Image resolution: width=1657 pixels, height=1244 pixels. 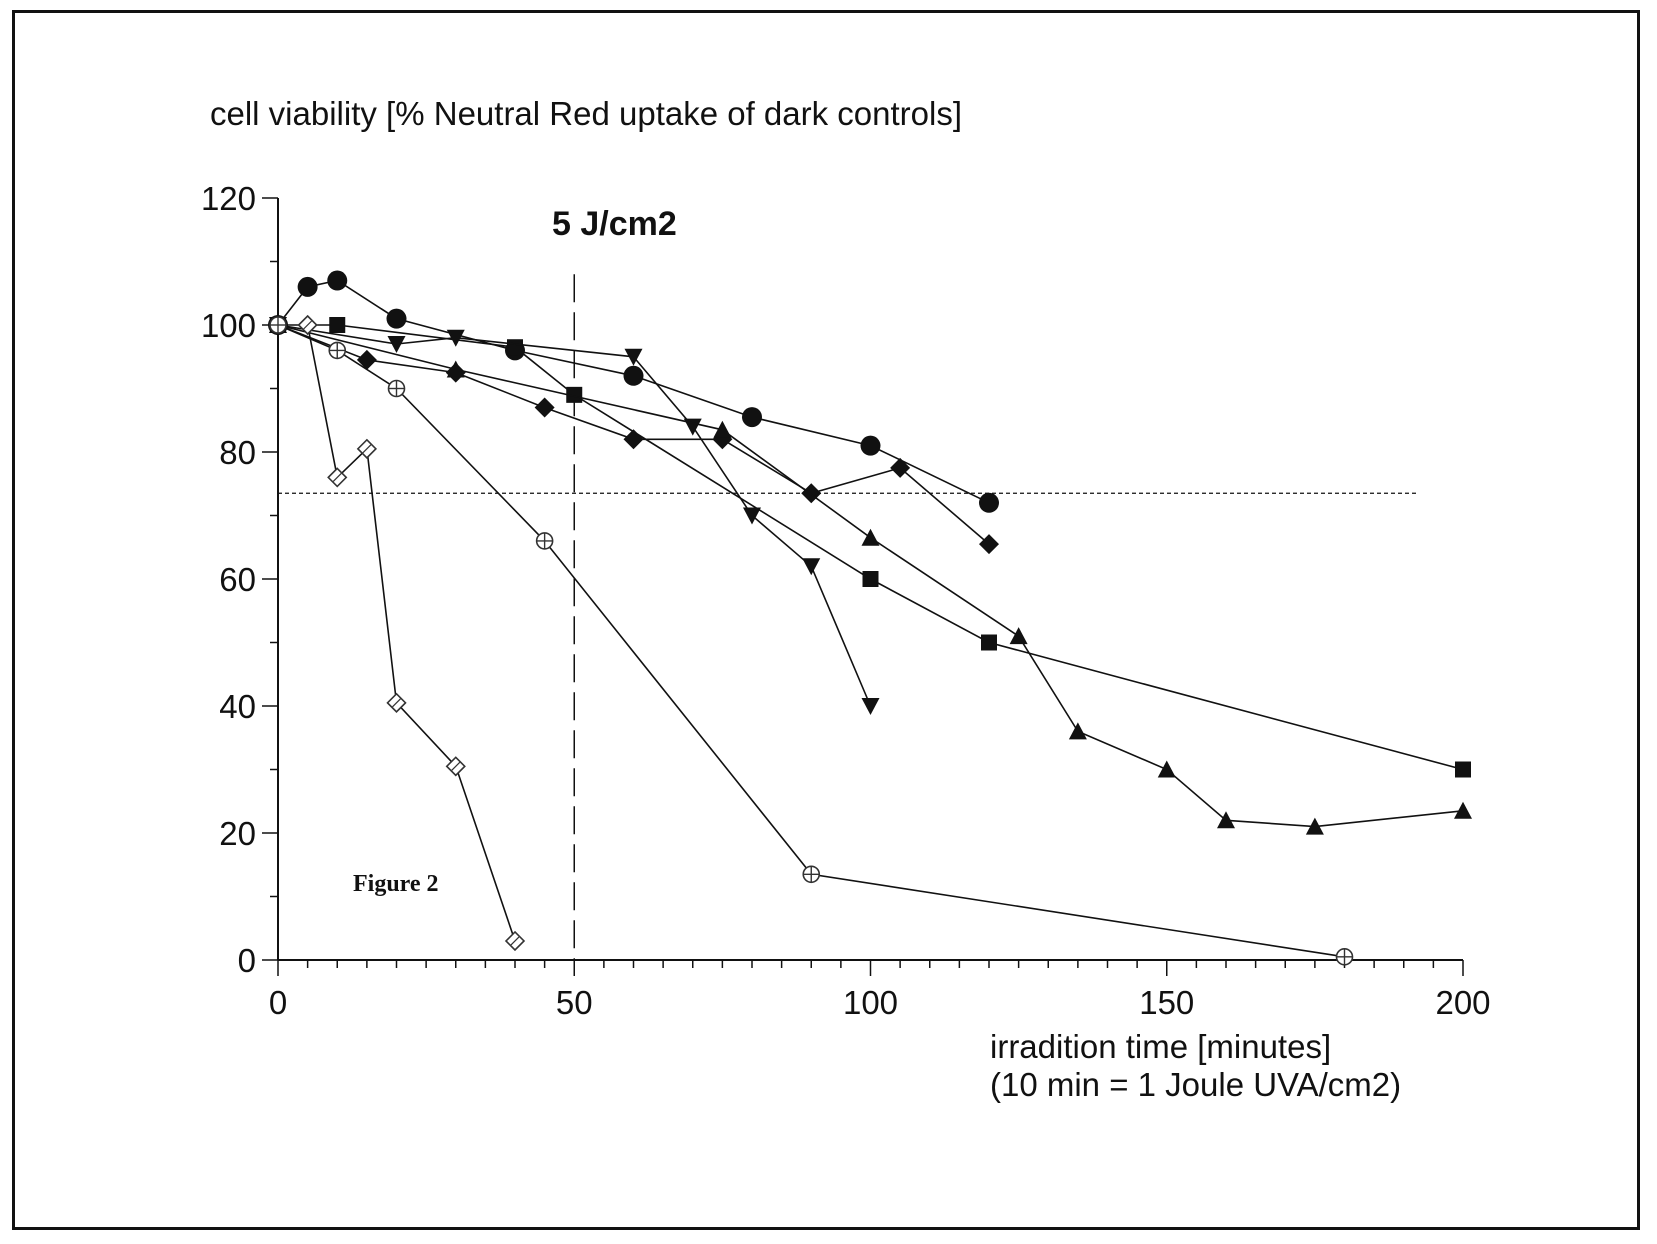 I want to click on y-tick-label: 80, so click(x=237, y=452).